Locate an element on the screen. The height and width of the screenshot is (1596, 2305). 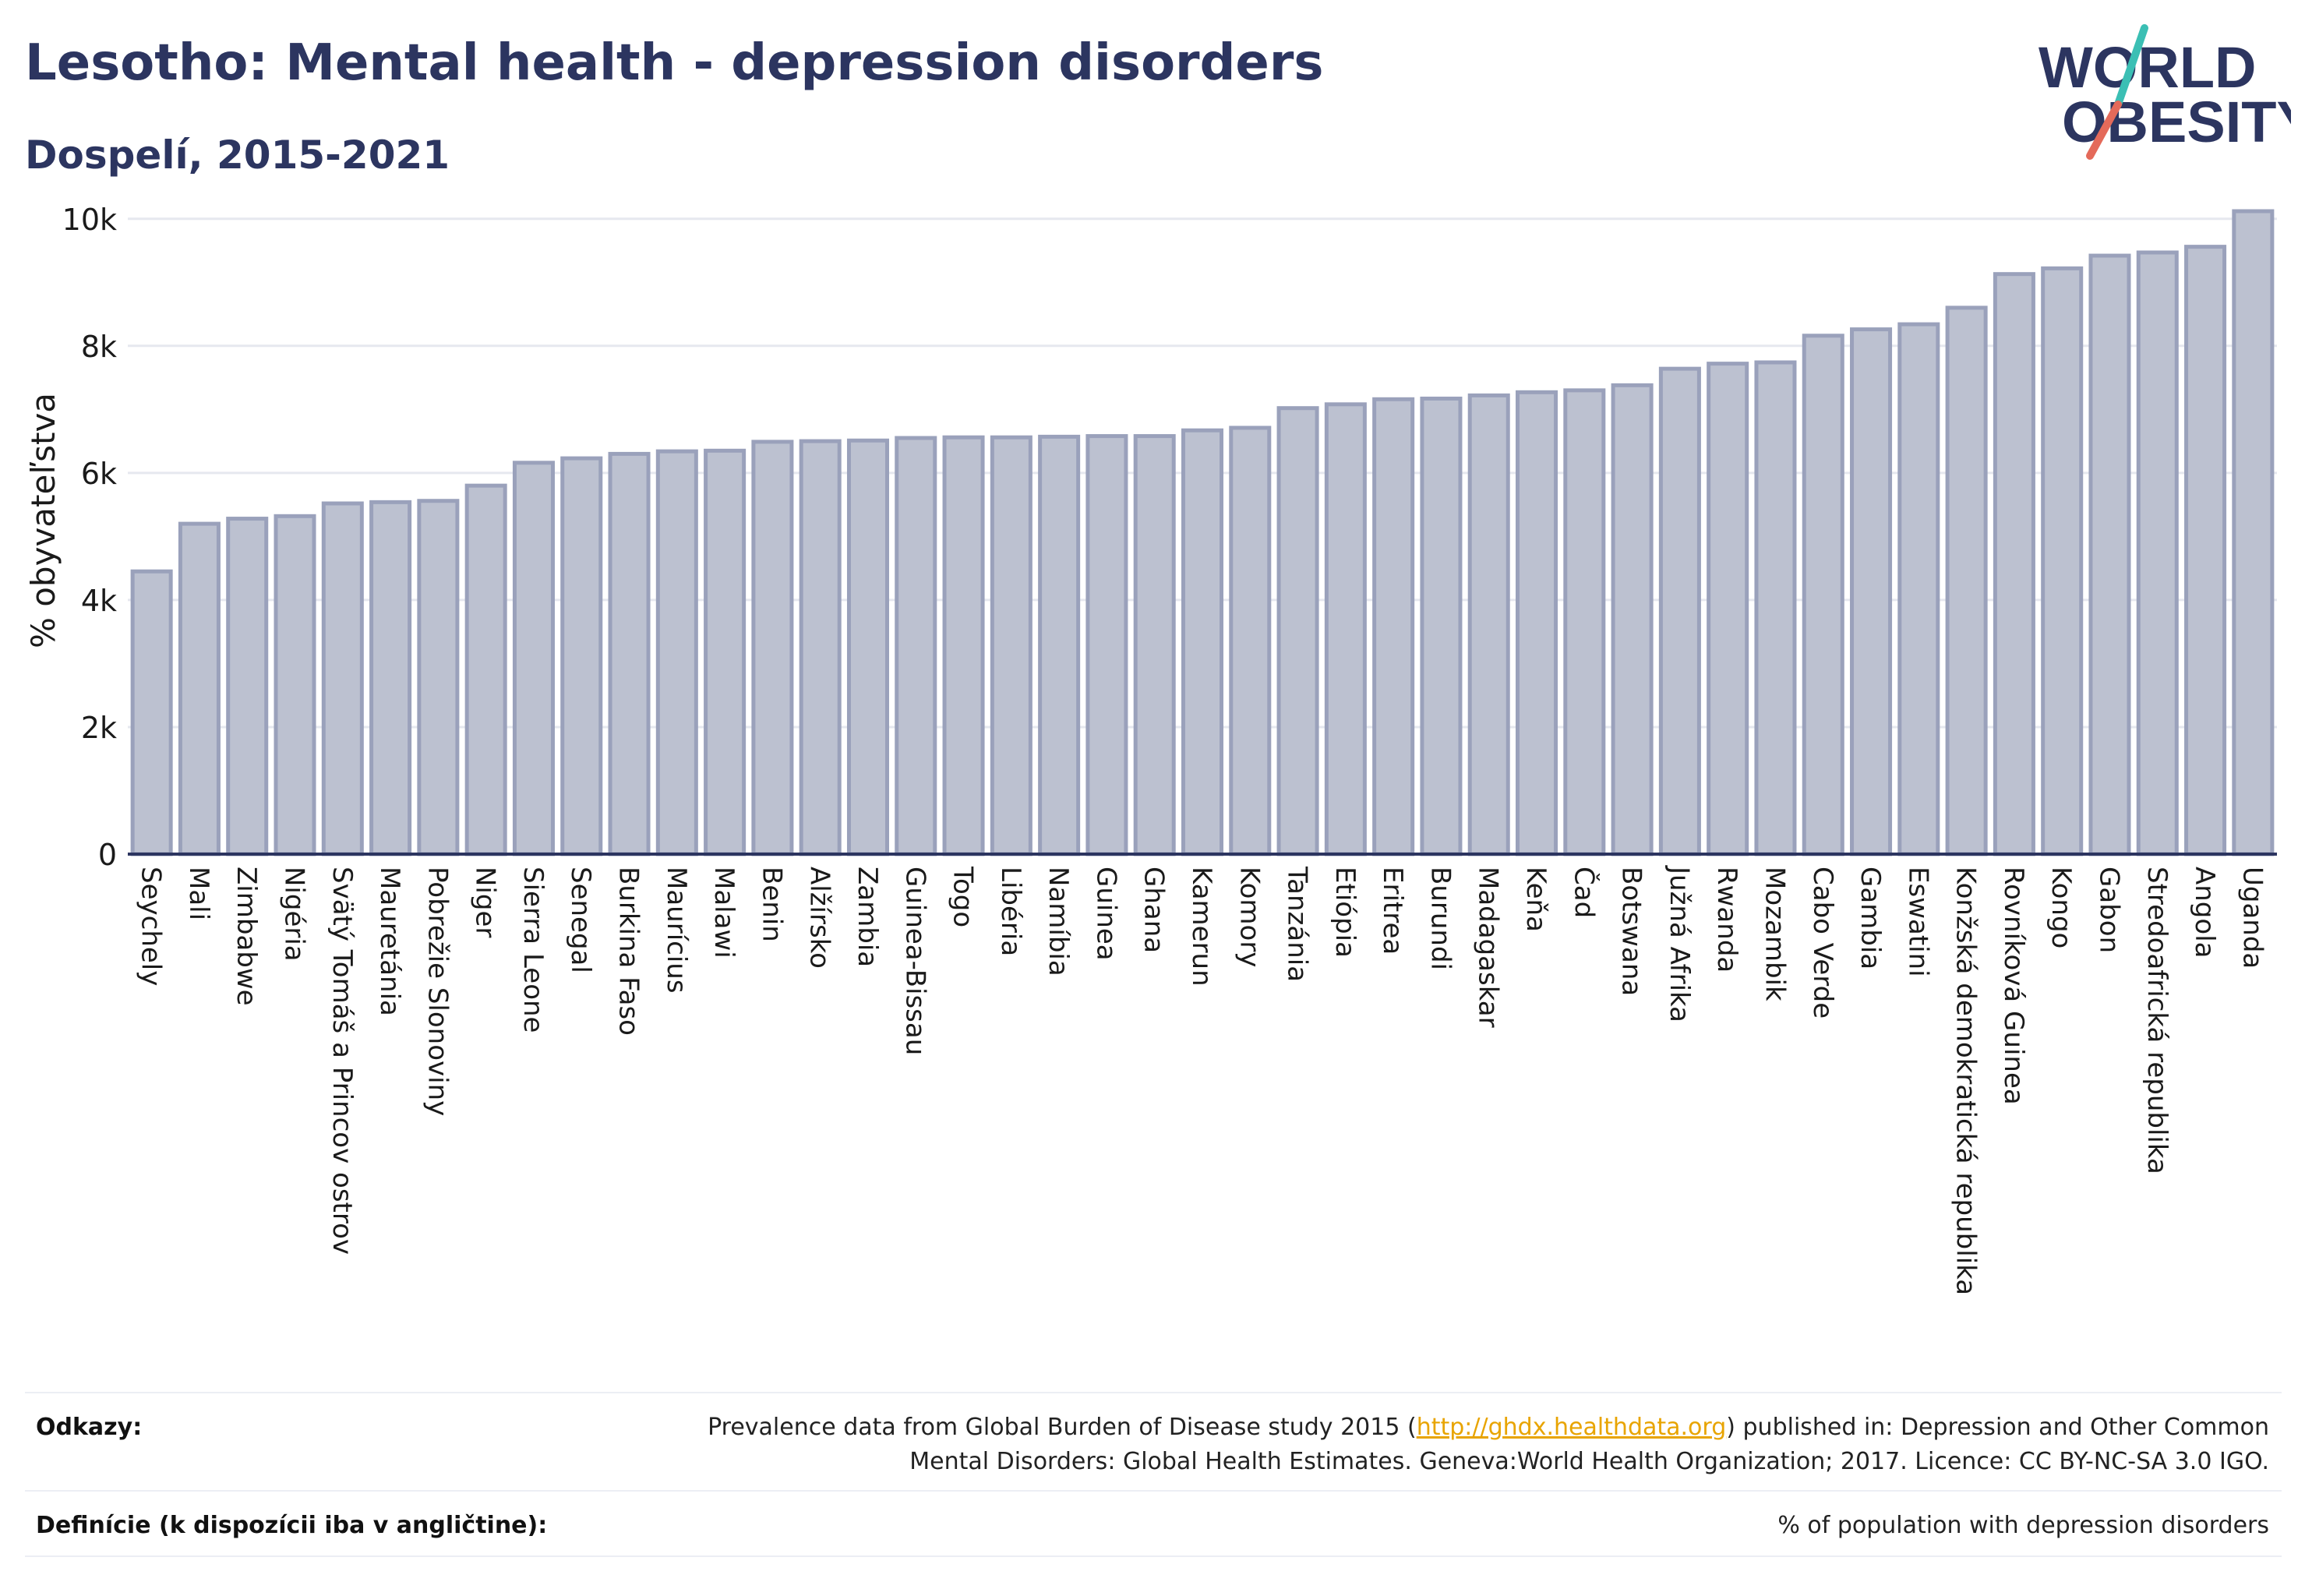
x-tick-label: Konžská demokratická republika is located at coordinates (1966, 1081).